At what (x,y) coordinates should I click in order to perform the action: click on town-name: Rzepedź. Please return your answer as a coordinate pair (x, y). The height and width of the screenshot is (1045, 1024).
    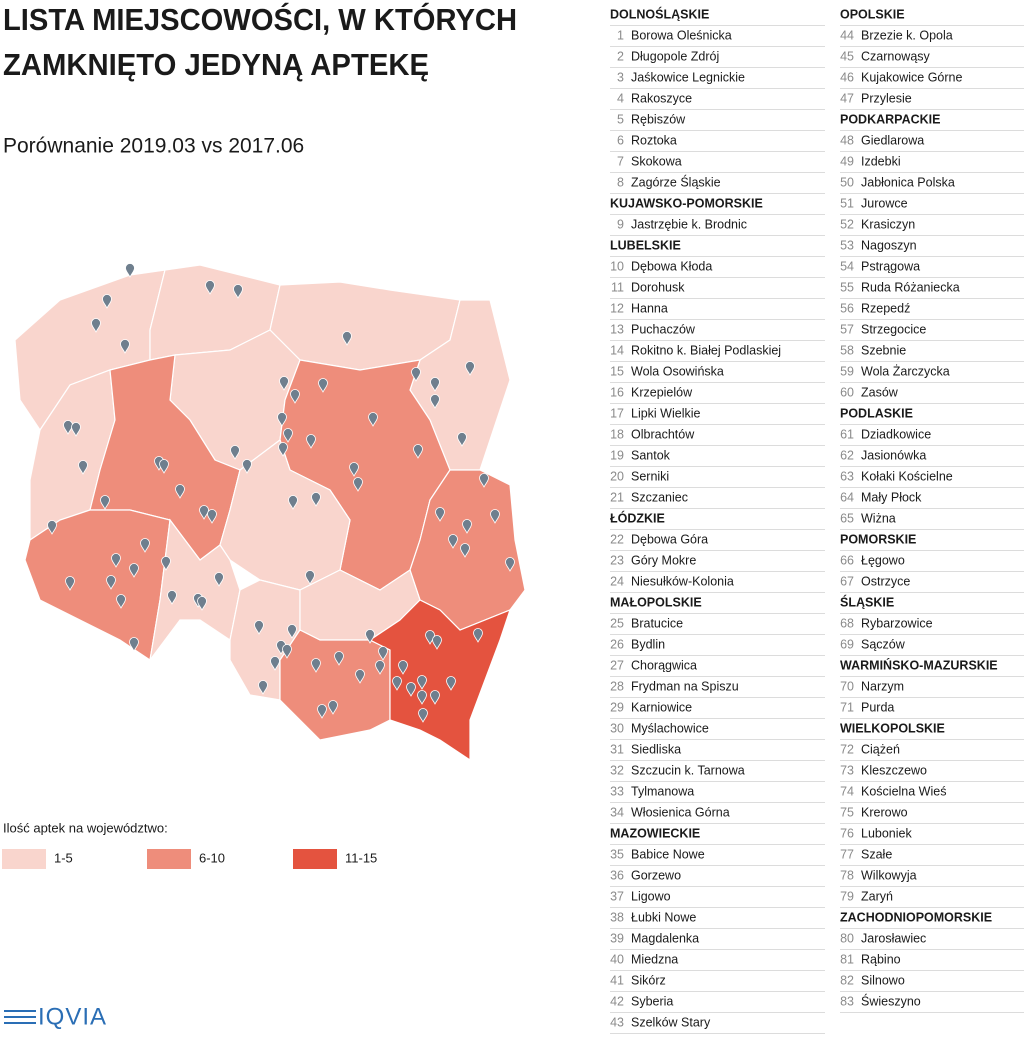
    Looking at the image, I should click on (885, 308).